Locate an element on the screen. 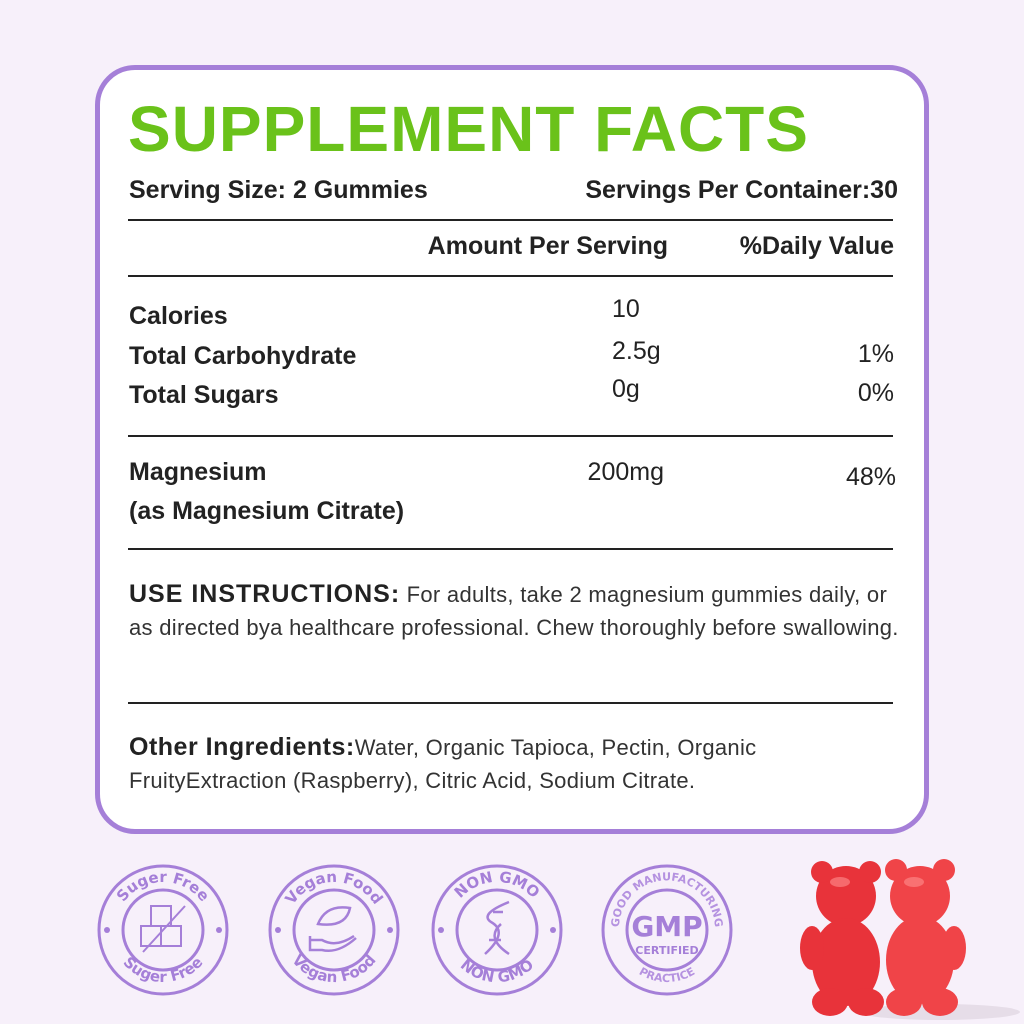 This screenshot has width=1024, height=1024. magnesium-source: (as Magnesium Citrate) is located at coordinates (267, 511).